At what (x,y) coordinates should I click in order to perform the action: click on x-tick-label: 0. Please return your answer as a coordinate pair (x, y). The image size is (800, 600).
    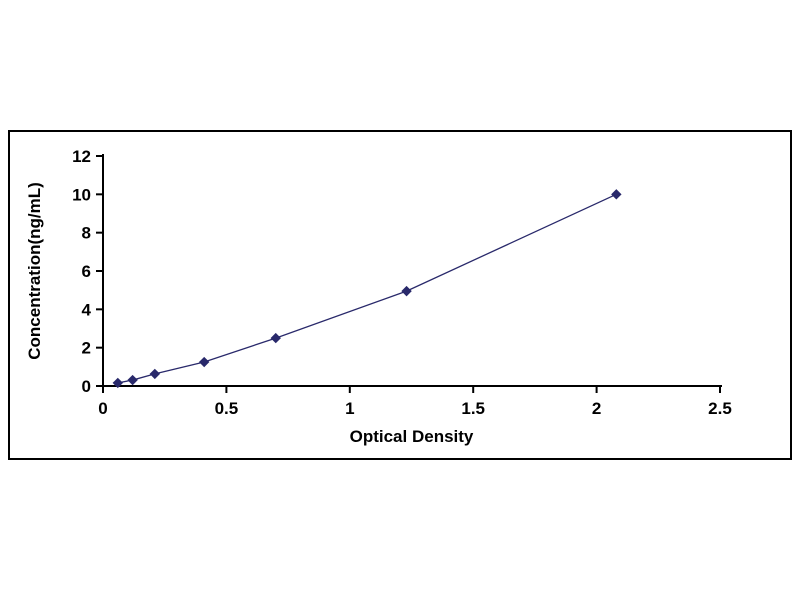
    Looking at the image, I should click on (102, 408).